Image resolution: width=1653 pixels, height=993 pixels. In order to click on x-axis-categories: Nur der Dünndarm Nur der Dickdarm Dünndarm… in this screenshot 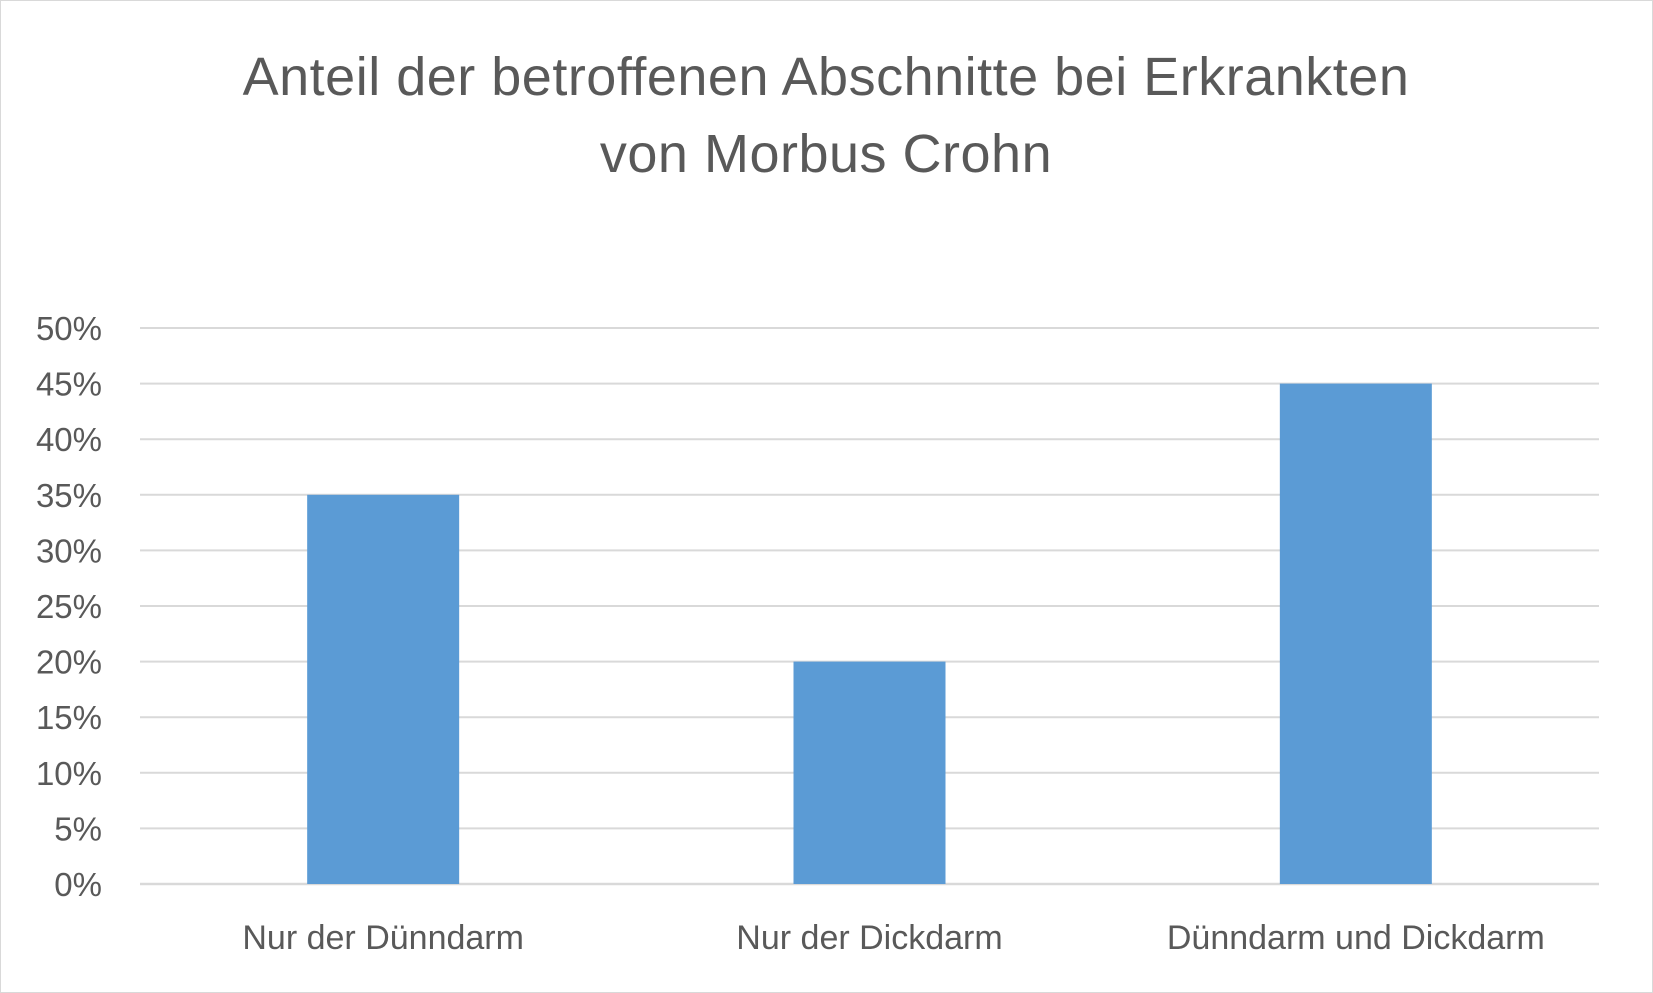, I will do `click(893, 938)`.